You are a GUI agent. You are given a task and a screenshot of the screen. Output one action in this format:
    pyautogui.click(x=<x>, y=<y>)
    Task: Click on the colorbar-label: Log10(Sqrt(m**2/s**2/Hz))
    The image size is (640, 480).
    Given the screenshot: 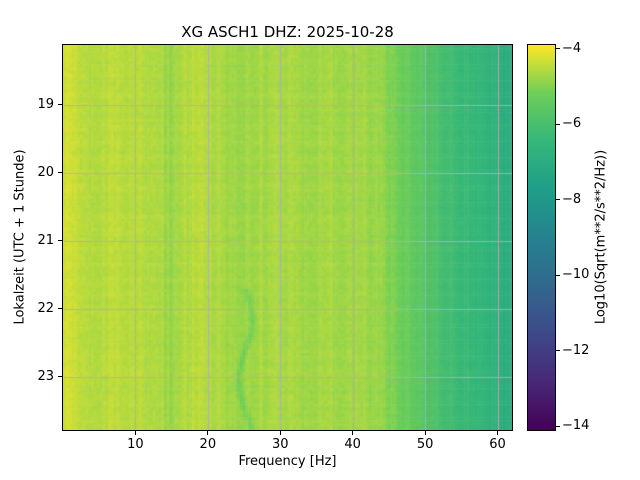 What is the action you would take?
    pyautogui.click(x=601, y=237)
    